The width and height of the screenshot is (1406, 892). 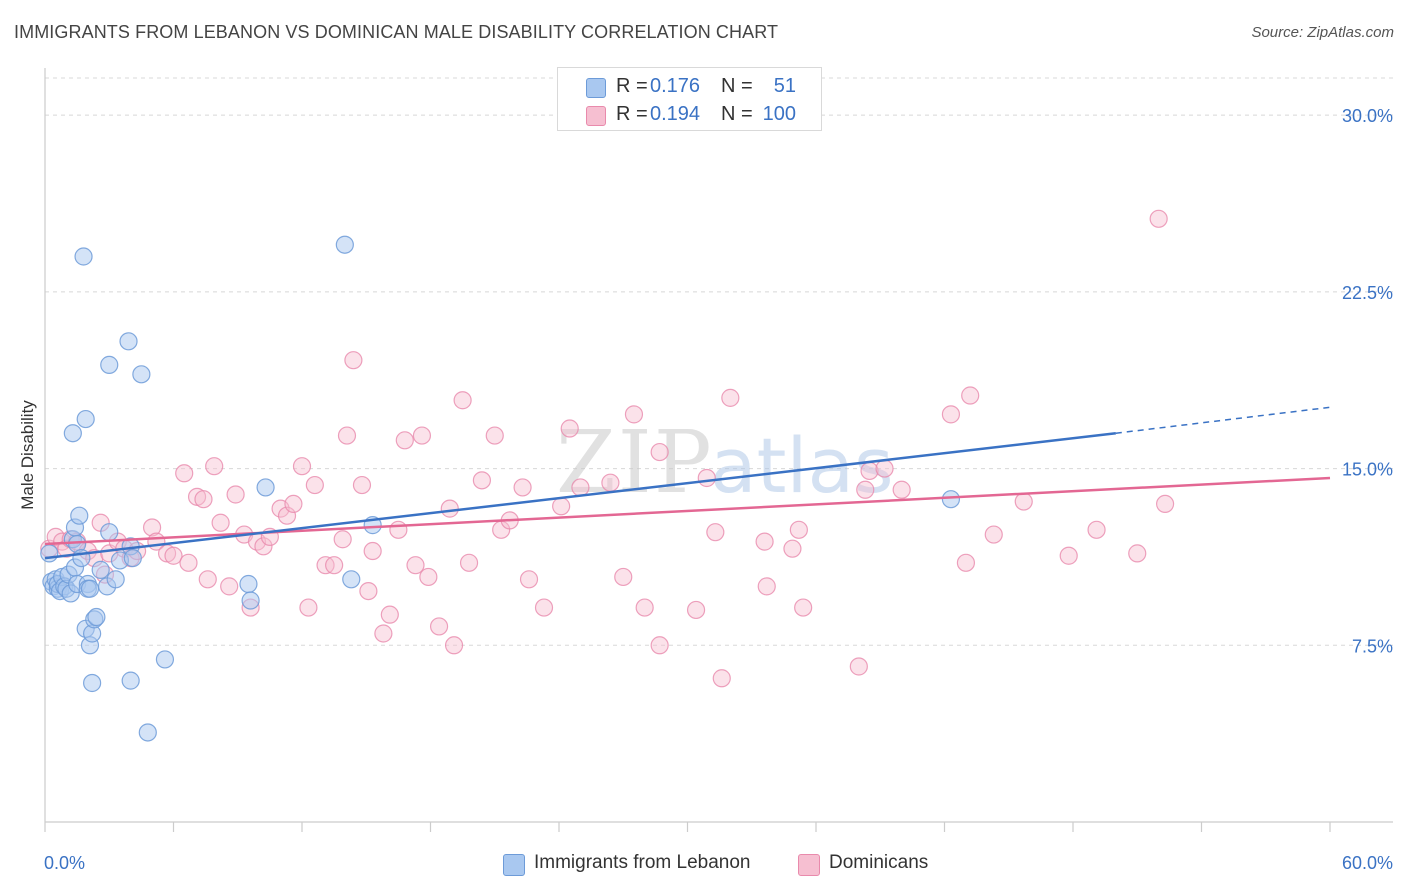 What do you see at coordinates (675, 114) in the screenshot?
I see `legend-r-value: 0.194` at bounding box center [675, 114].